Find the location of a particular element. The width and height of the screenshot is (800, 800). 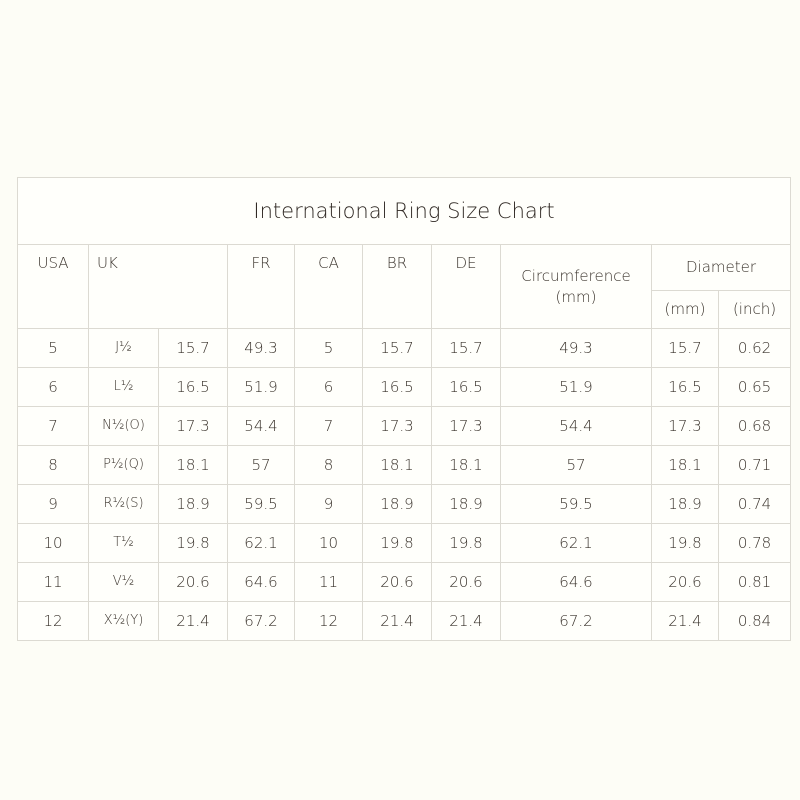

table-row: 6 L½ 16.5 51.9 6 16.5 16.5 51.9 16.5 0.65 is located at coordinates (404, 386).